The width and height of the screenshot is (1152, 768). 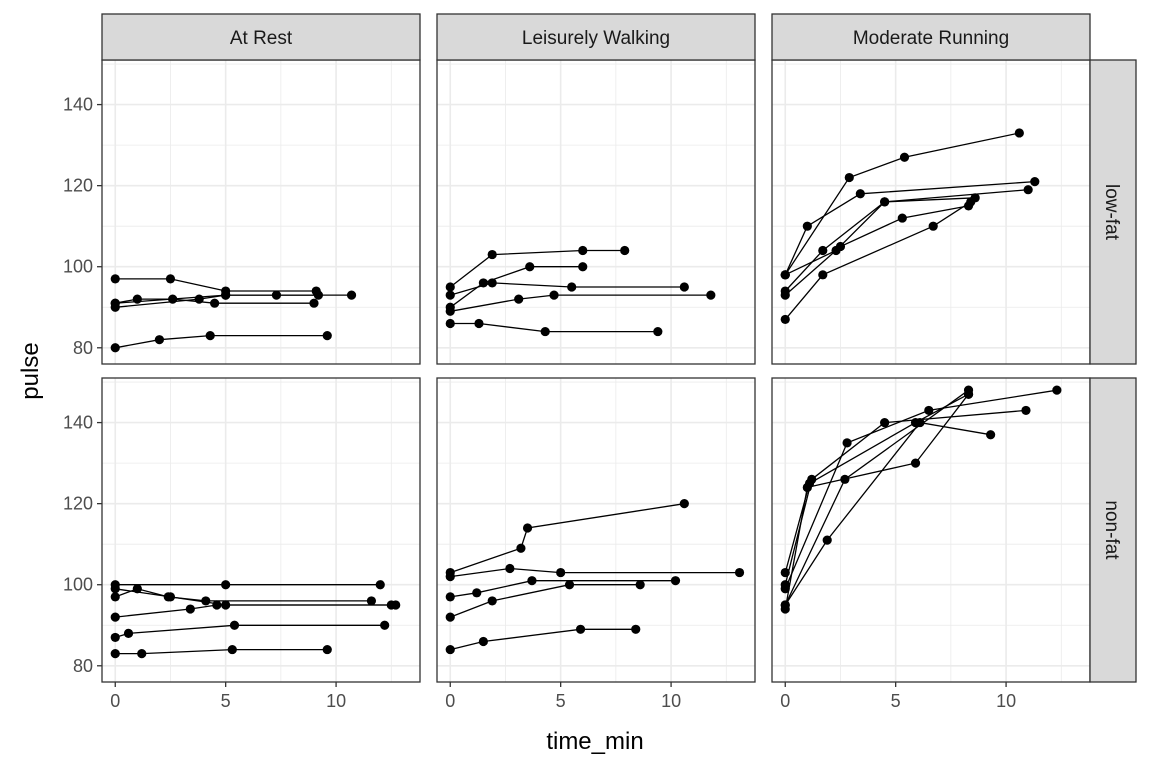 I want to click on facet-label-row: low-fat, so click(x=1111, y=212).